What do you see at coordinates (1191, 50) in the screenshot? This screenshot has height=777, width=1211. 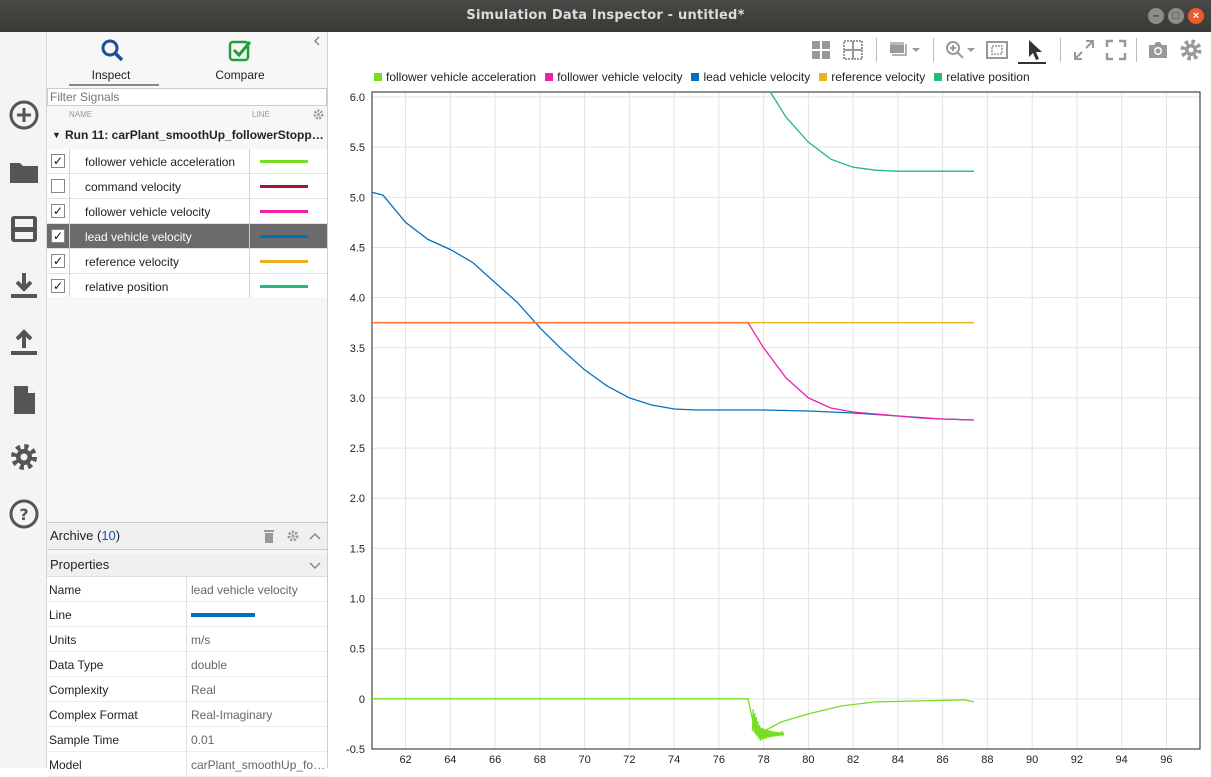 I see `plot-settings-gear-icon` at bounding box center [1191, 50].